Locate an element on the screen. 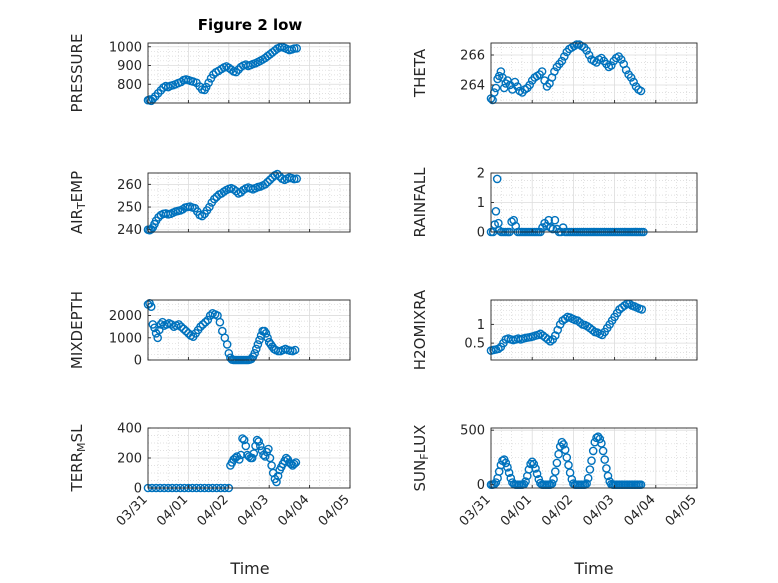  y-axis-label: MIXDEPTH is located at coordinates (77, 330).